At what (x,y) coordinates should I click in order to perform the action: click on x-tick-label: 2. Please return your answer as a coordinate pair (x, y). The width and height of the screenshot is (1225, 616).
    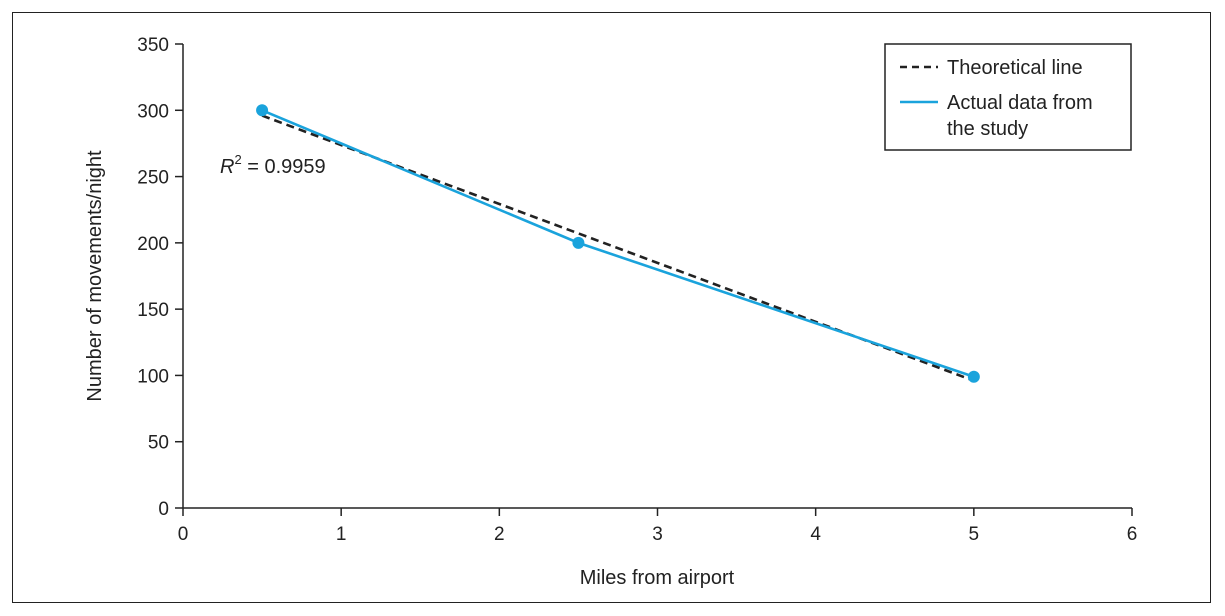
    Looking at the image, I should click on (499, 534).